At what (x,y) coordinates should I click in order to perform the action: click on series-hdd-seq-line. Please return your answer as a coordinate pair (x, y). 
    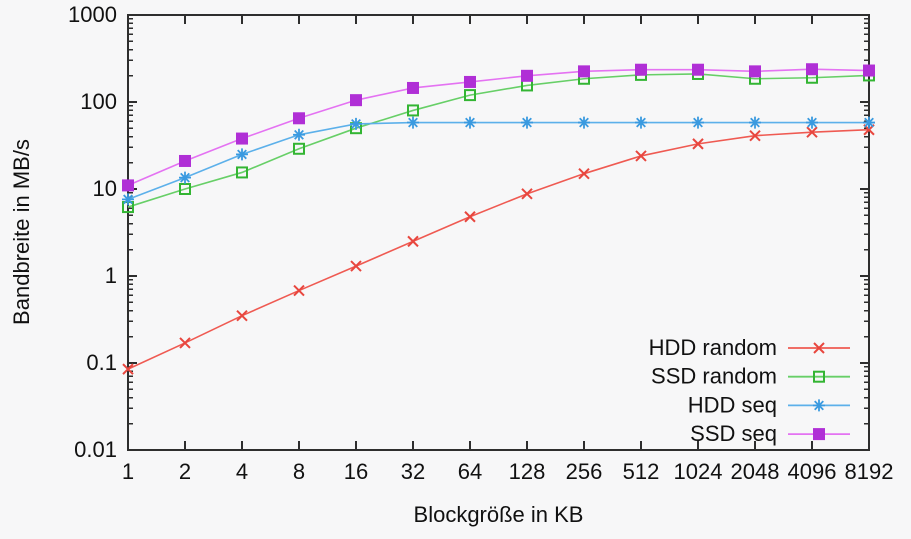
    Looking at the image, I should click on (498, 161).